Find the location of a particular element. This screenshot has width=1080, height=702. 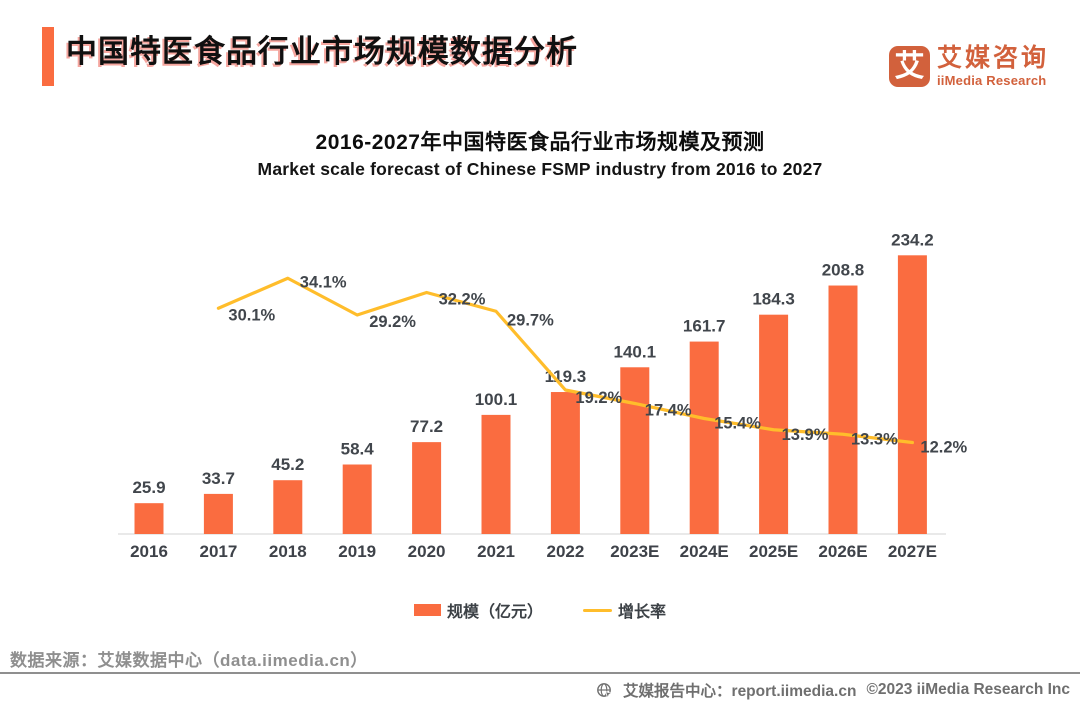

logo-text: 艾媒咨询 iiMedia Research is located at coordinates (993, 66).